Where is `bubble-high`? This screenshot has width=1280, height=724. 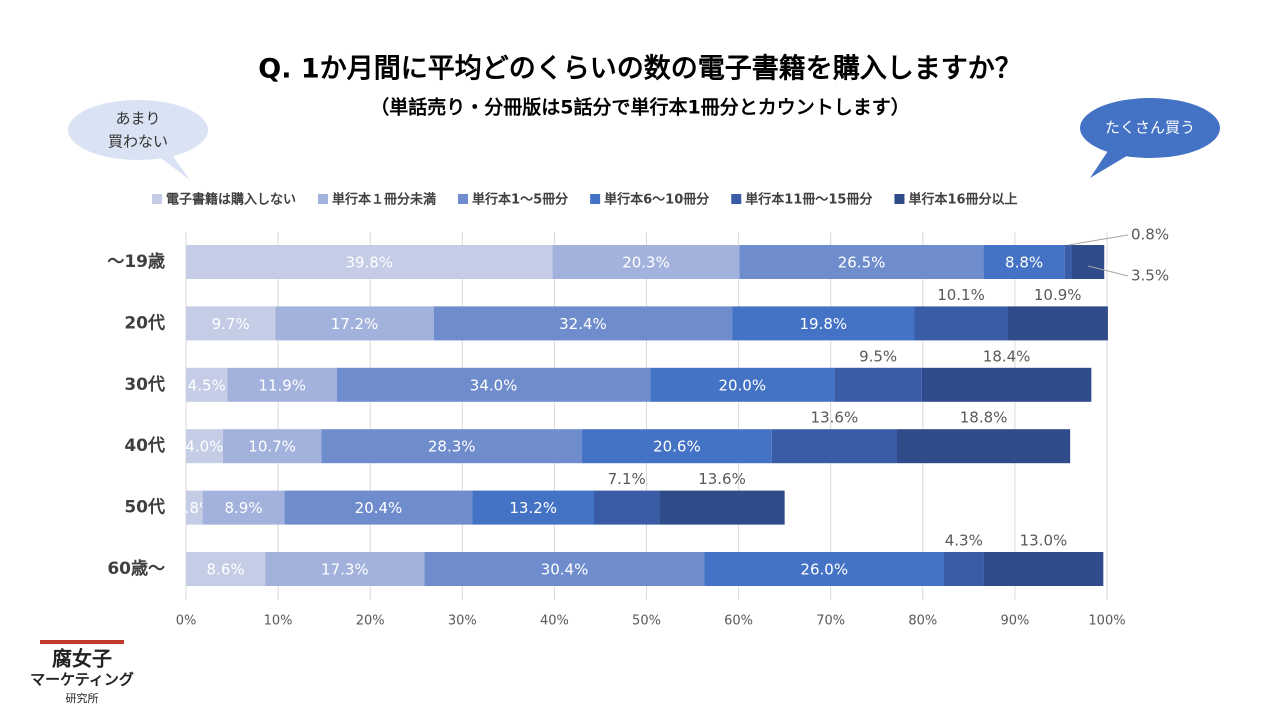
bubble-high is located at coordinates (1150, 128).